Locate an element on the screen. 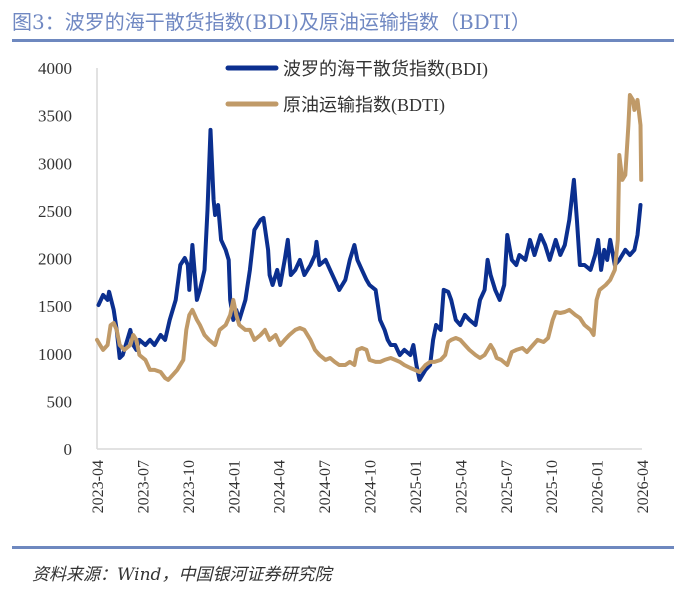 This screenshot has width=698, height=598. x-tick-label: 2025-01 is located at coordinates (416, 486).